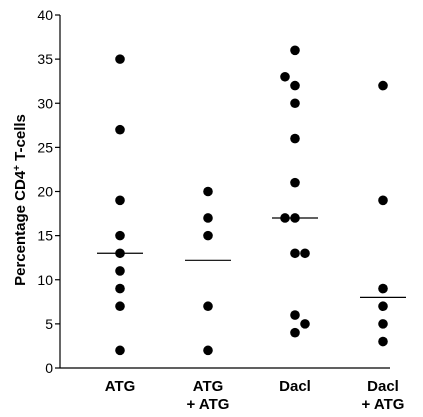  What do you see at coordinates (49, 324) in the screenshot?
I see `y-tick-label: 5` at bounding box center [49, 324].